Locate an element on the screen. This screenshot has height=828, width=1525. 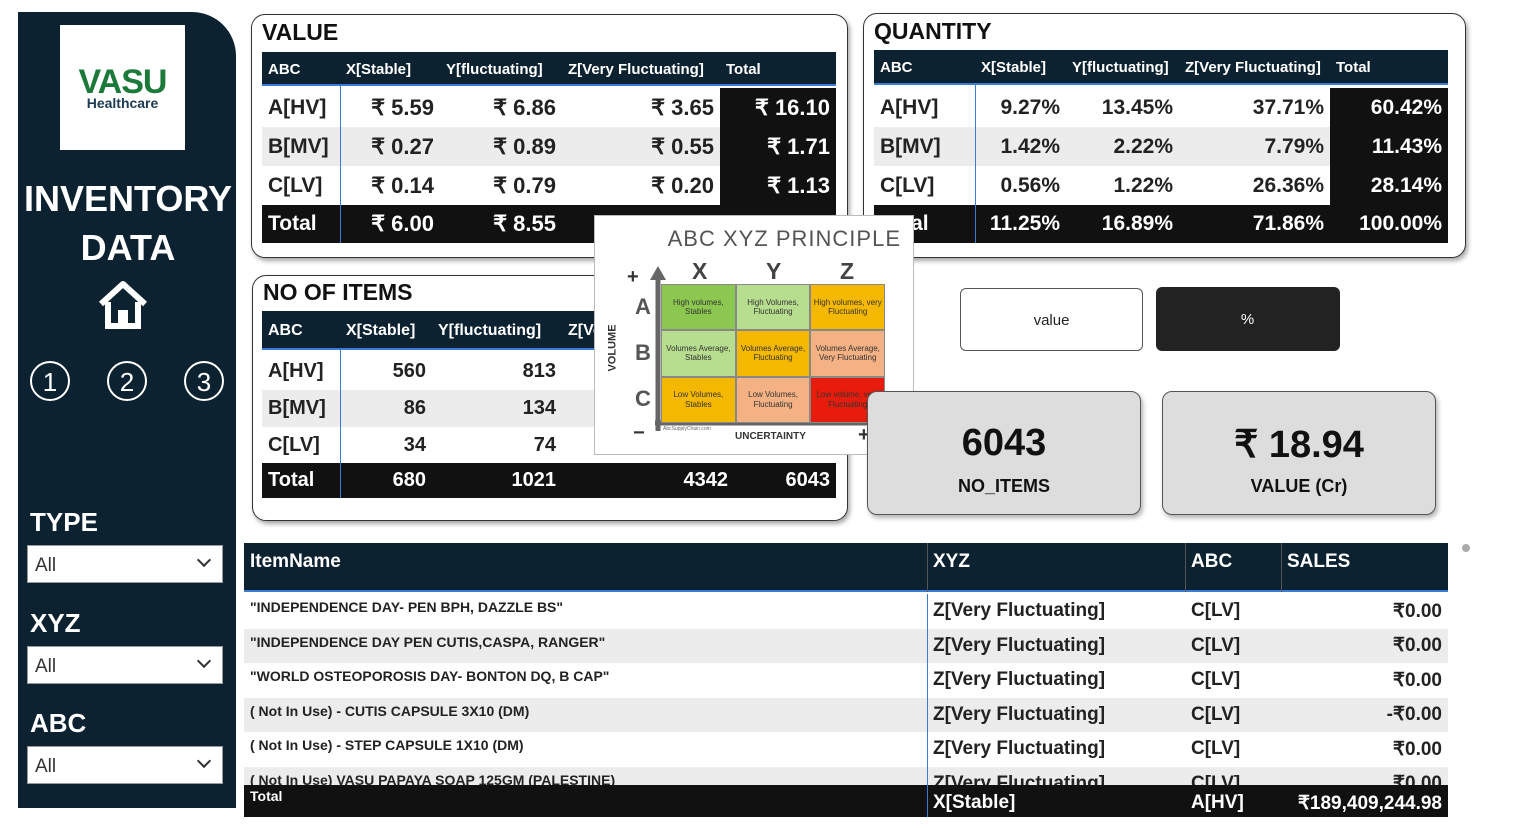
total-cell: X[Stable] is located at coordinates (974, 802).